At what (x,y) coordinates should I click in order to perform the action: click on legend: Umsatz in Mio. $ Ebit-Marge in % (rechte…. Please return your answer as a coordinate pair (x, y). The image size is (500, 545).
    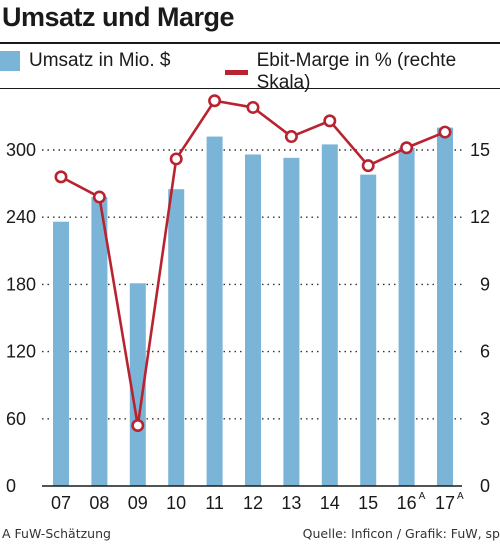
    Looking at the image, I should click on (250, 71).